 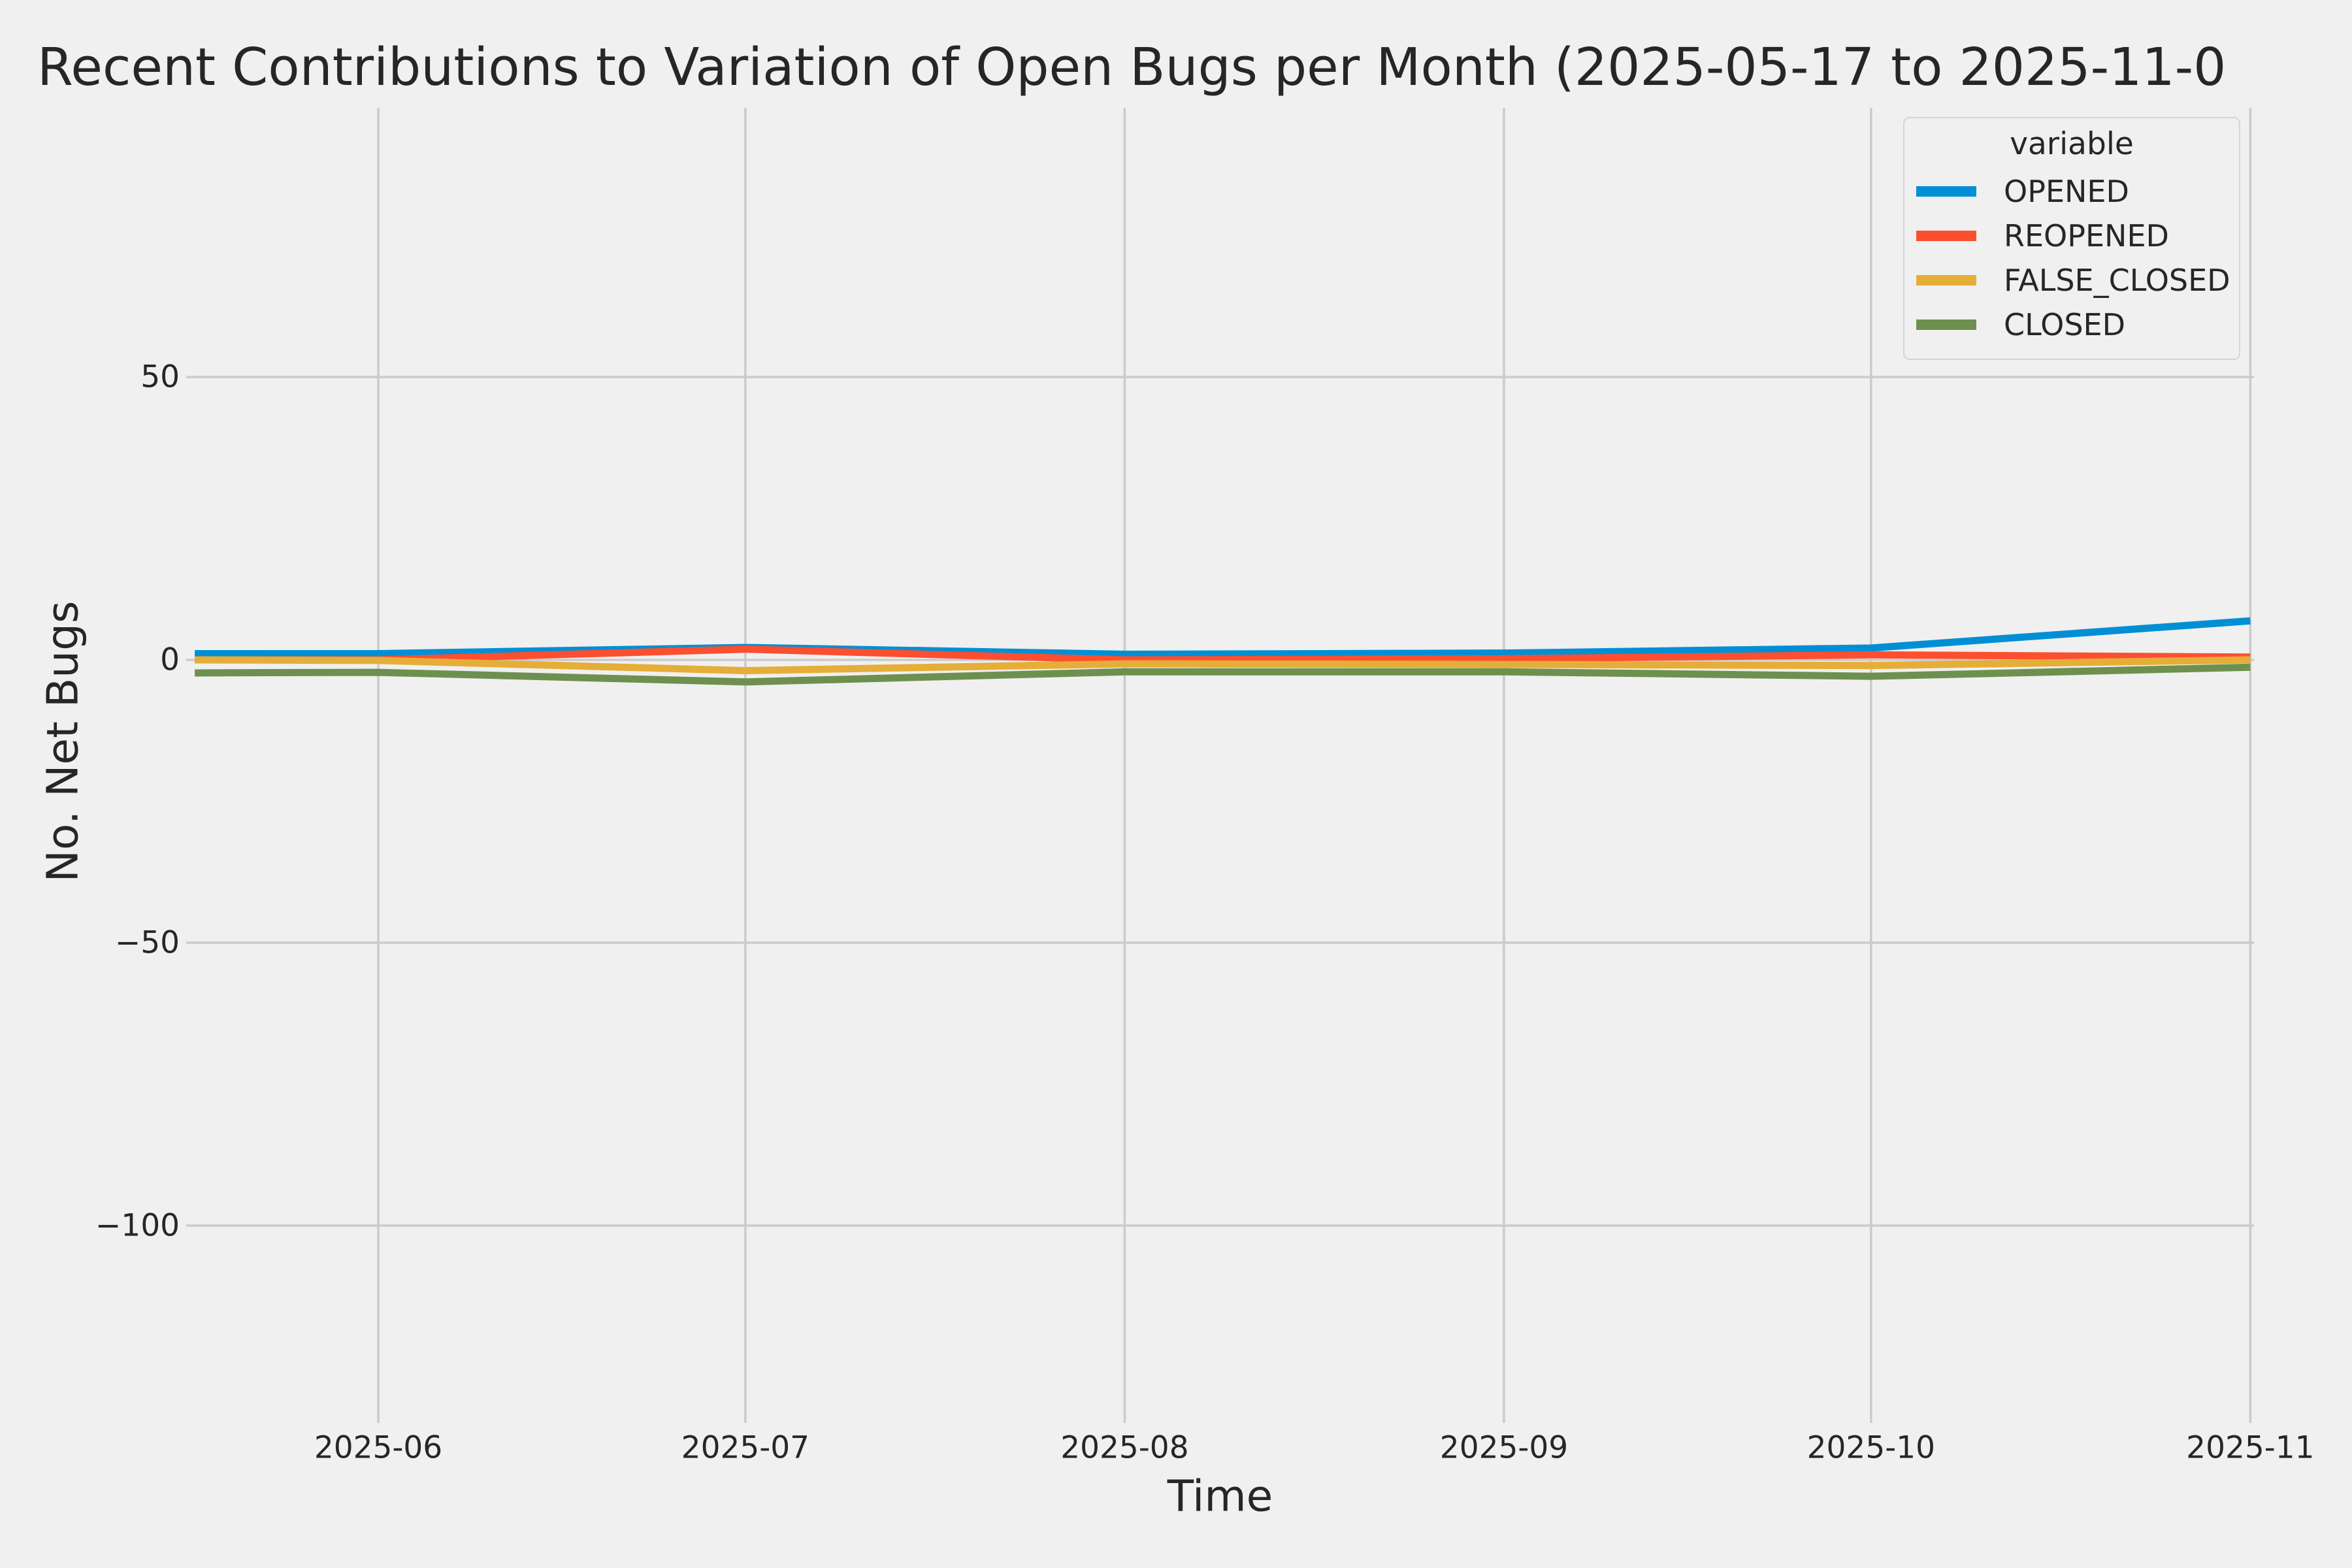 I want to click on y-tick-label-0: 0, so click(x=170, y=660).